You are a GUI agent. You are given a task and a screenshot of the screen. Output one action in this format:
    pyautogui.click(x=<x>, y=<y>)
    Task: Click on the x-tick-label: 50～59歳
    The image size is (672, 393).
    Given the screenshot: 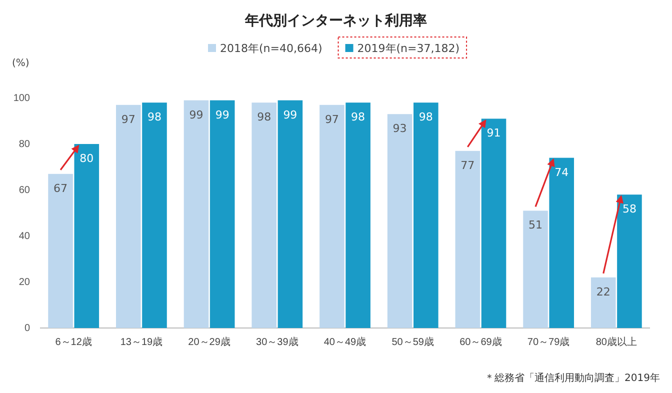 What is the action you would take?
    pyautogui.click(x=413, y=342)
    